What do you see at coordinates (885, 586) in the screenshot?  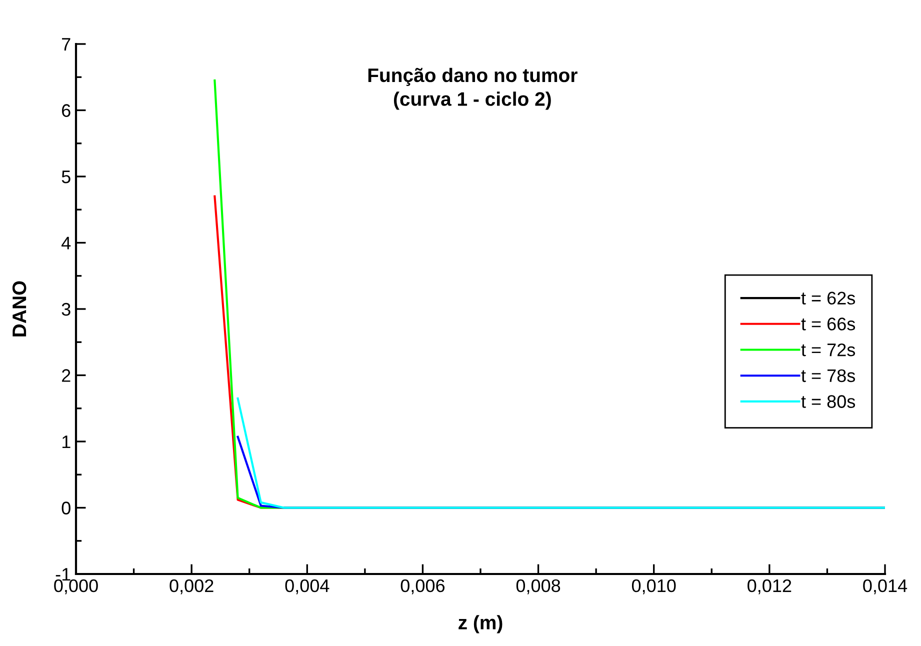 I see `x-tick-label: 0,014` at bounding box center [885, 586].